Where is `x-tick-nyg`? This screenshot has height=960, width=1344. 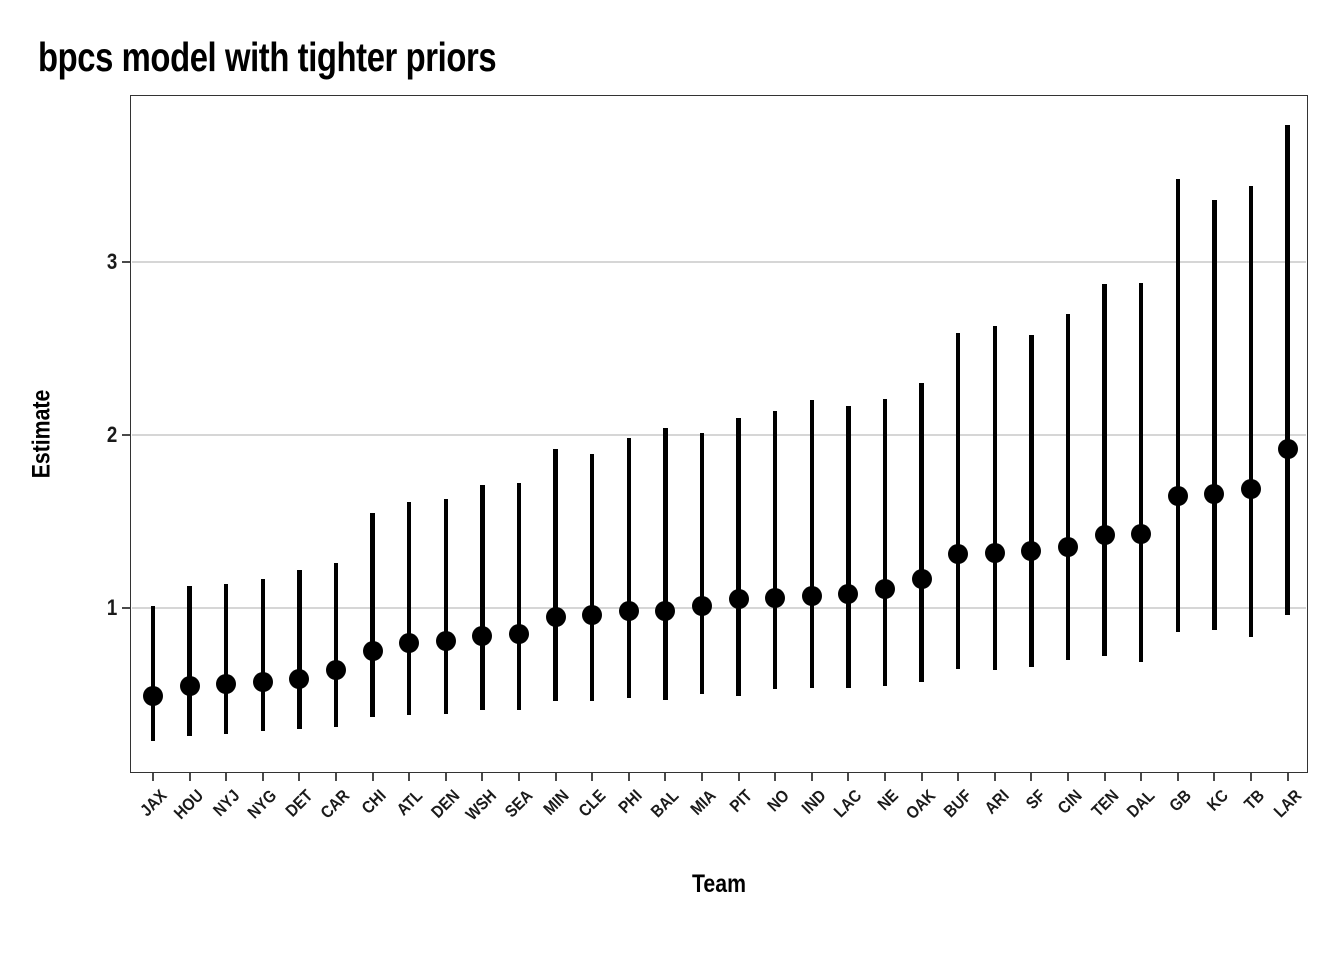 x-tick-nyg is located at coordinates (262, 777).